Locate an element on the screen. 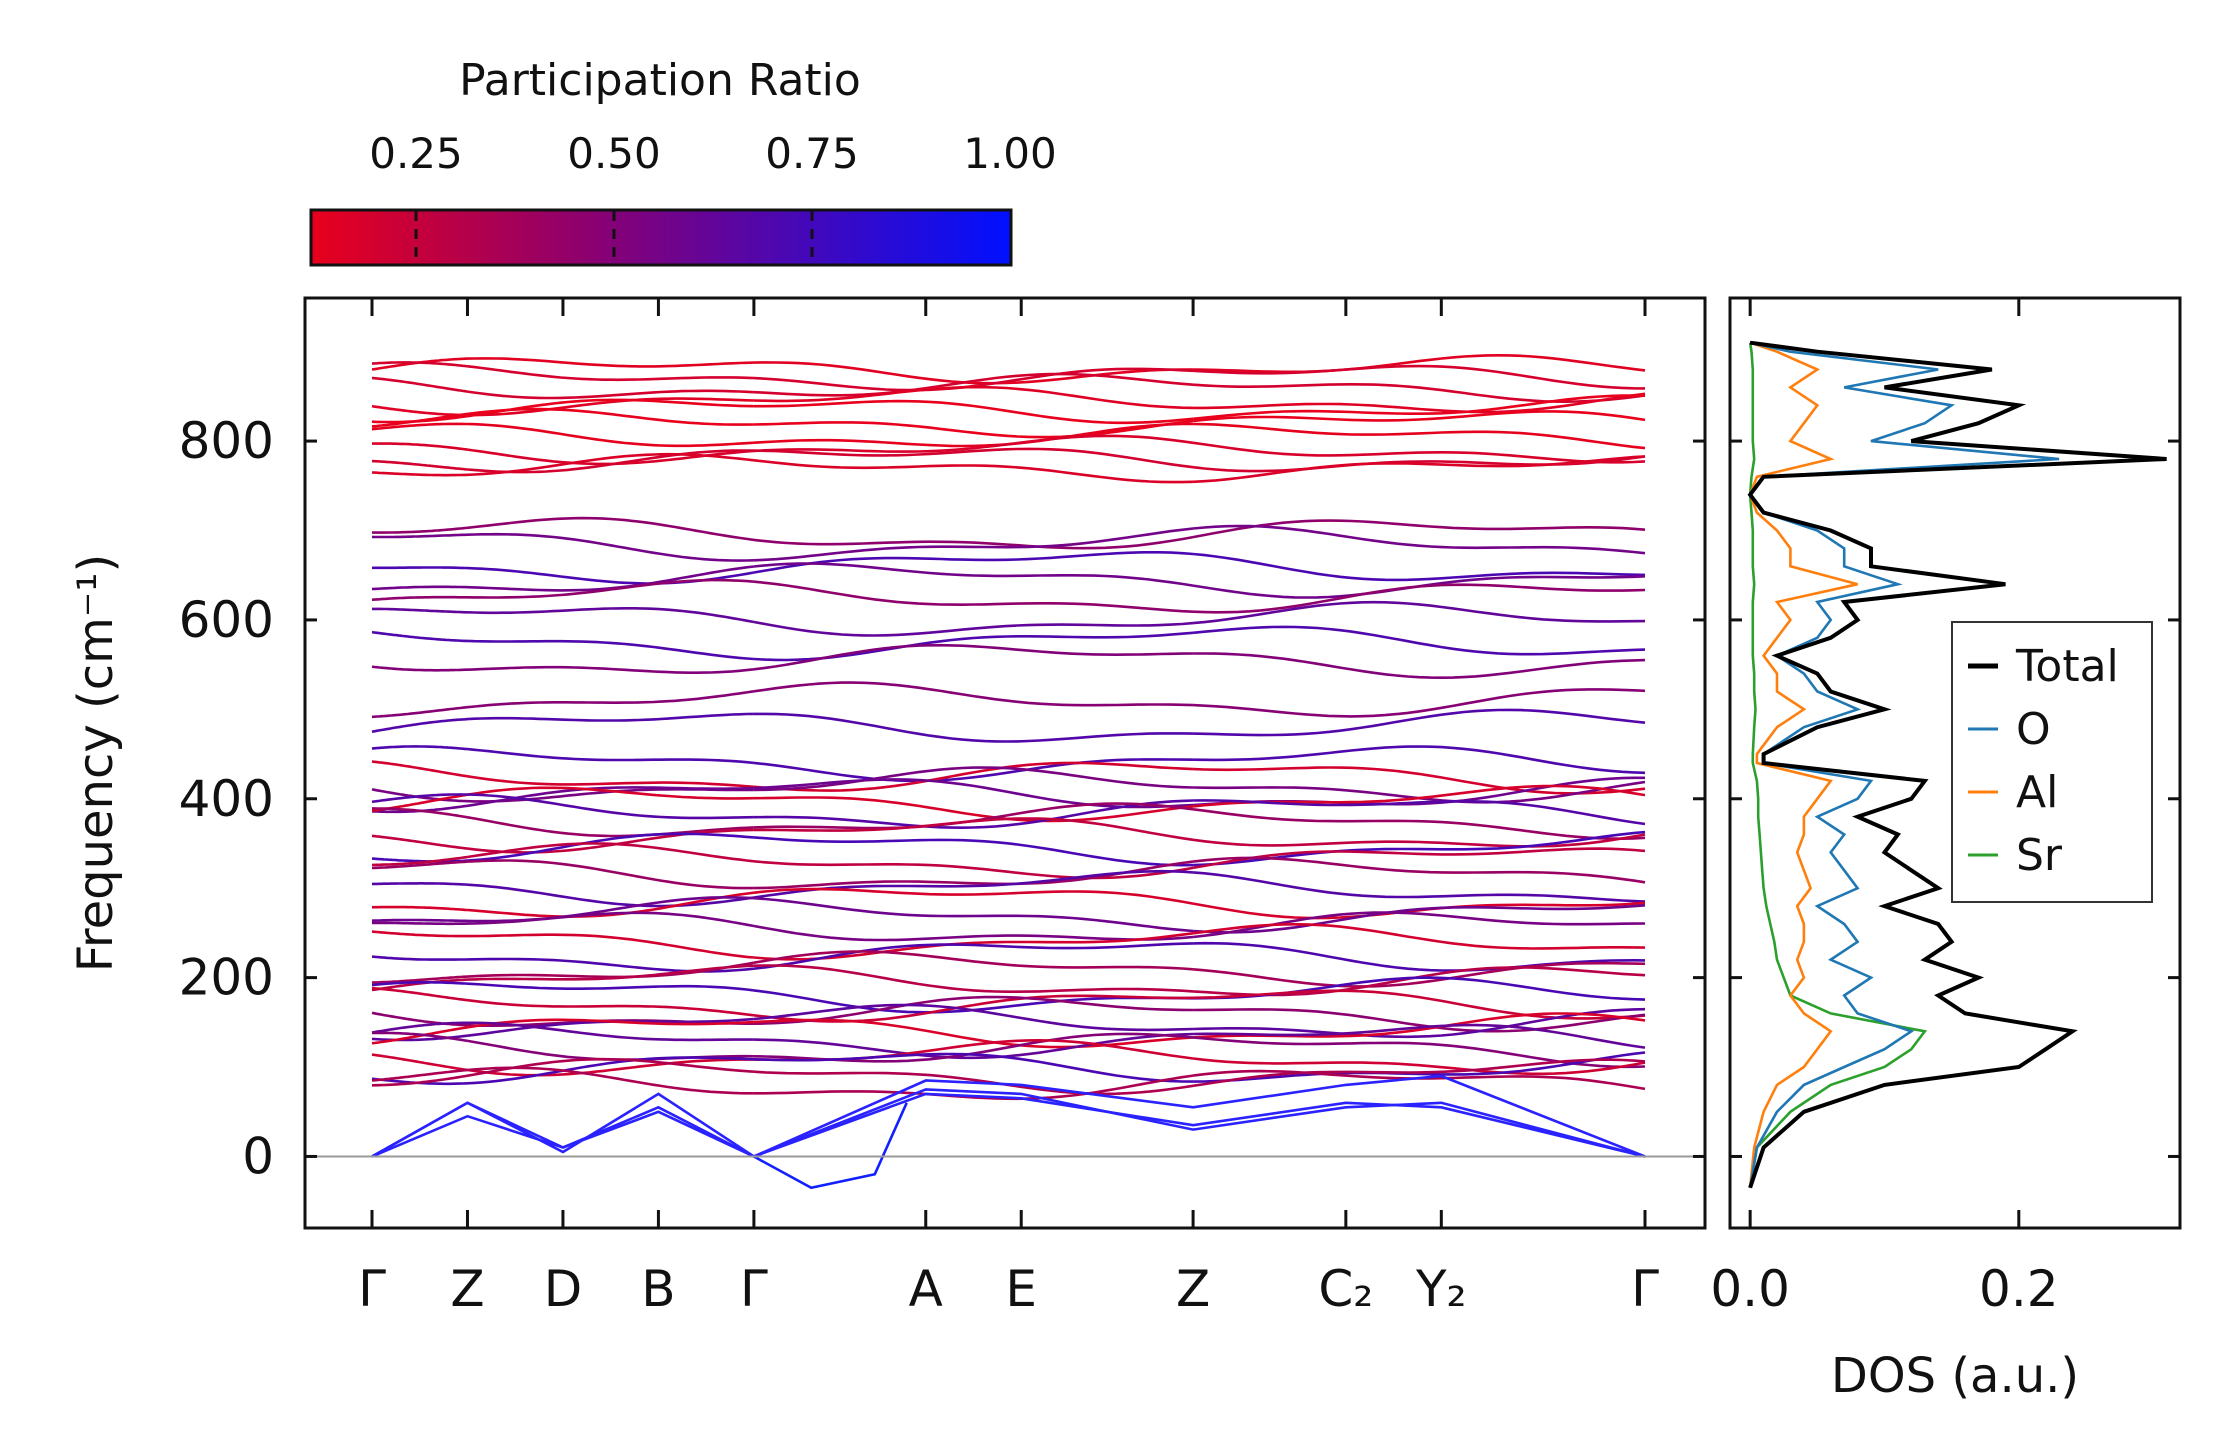 The width and height of the screenshot is (2222, 1455). dos-curve-o is located at coordinates (1904, 765).